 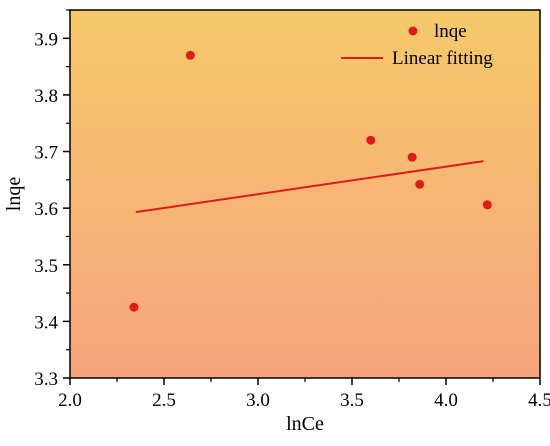 I want to click on y-tick-label: 3.9, so click(x=46, y=39).